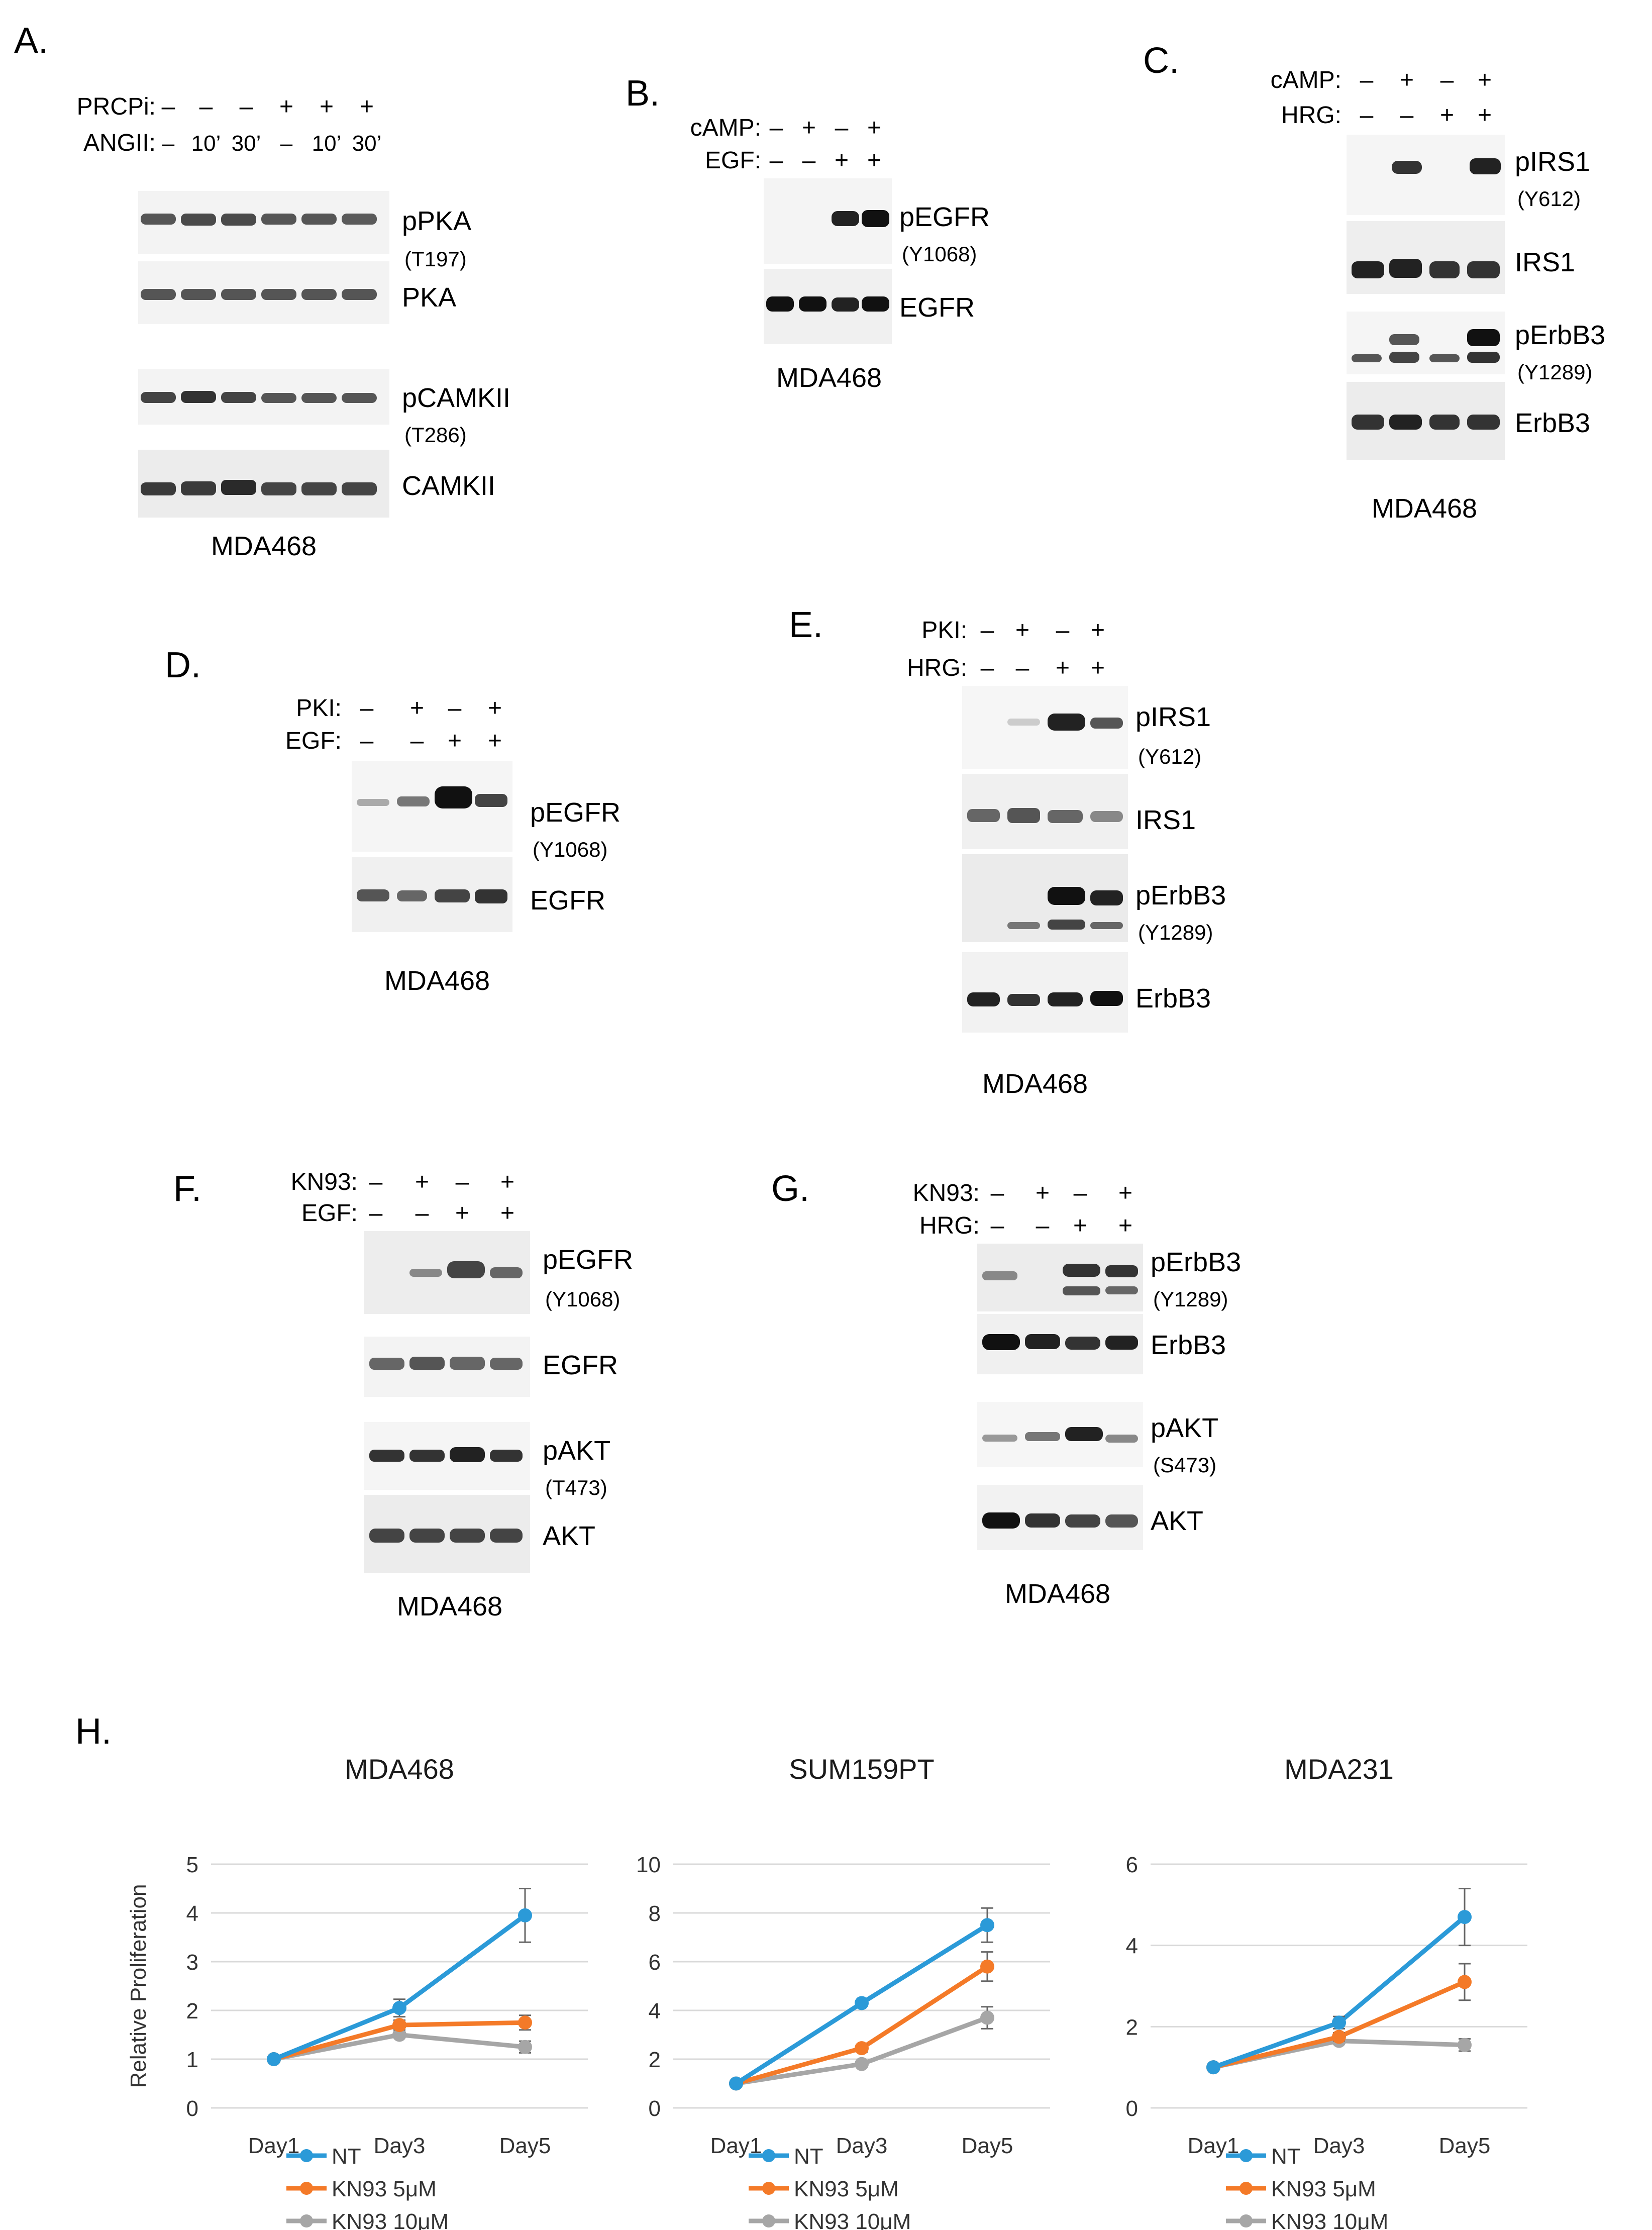 The height and width of the screenshot is (2230, 1652). I want to click on condition-row-pki: PKI: – + – +, so click(1013, 631).